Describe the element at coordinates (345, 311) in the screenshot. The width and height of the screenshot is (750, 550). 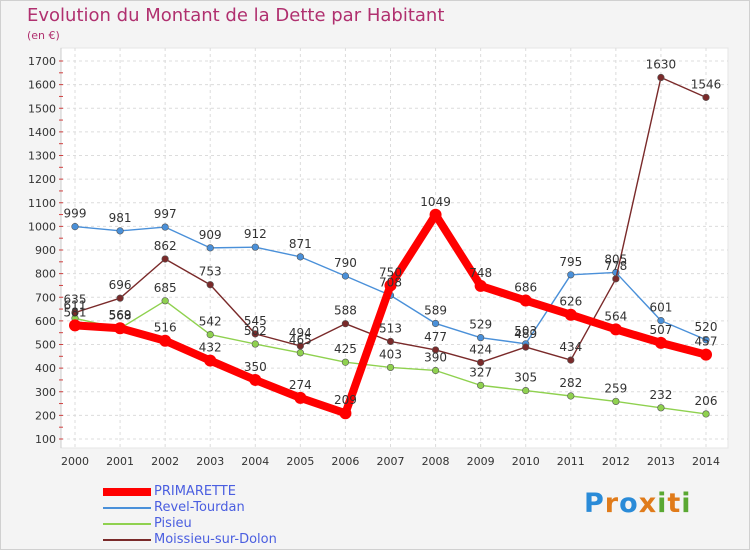
I see `data-label: 588` at that location.